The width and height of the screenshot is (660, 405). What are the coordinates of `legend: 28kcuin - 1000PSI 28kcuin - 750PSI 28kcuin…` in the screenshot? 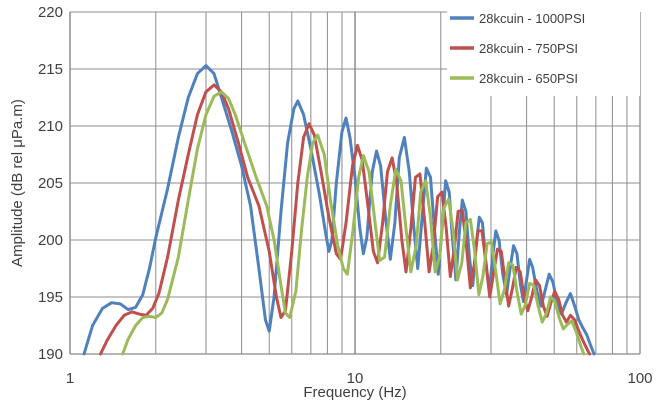 It's located at (543, 49).